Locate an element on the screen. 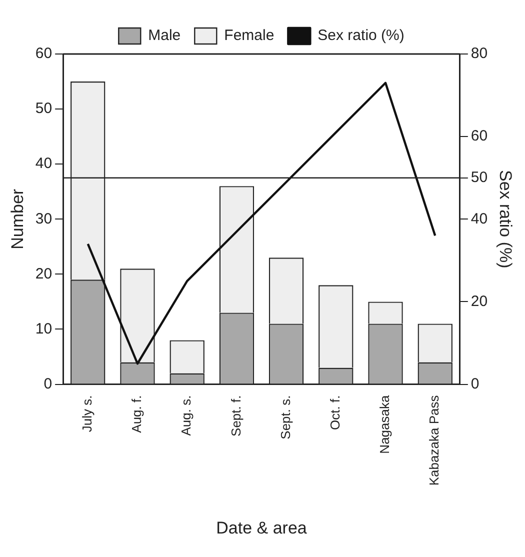  y2-tick-label: 0 is located at coordinates (475, 383).